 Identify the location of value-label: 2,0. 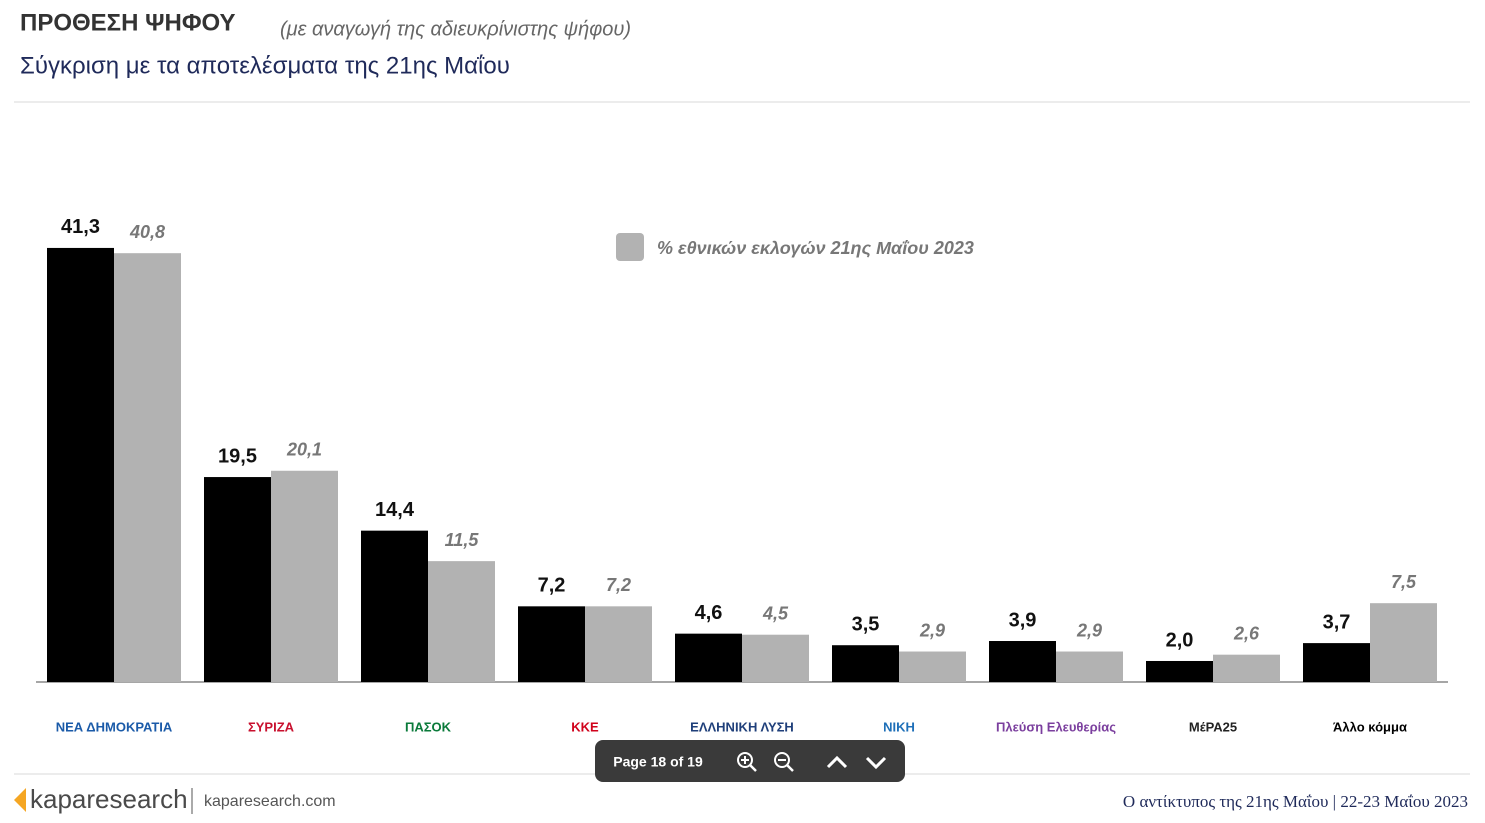
(1180, 640).